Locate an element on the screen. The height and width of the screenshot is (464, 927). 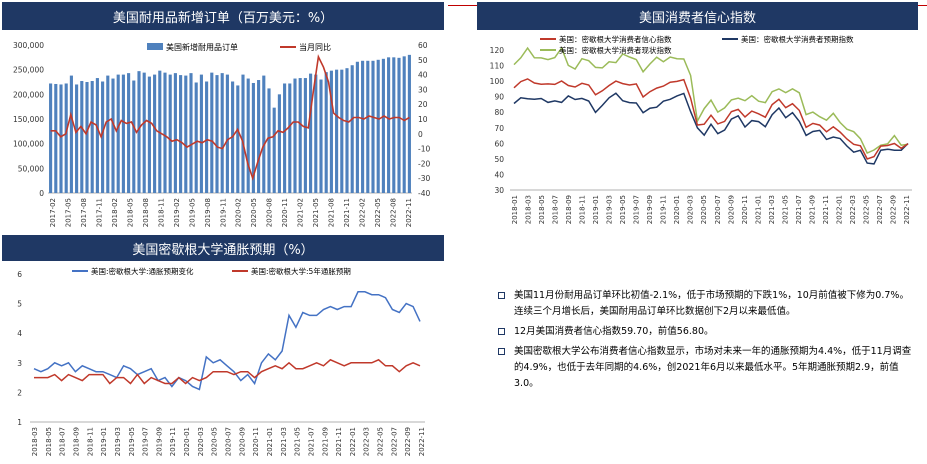
legend-label: 美国新增耐用品订单 is located at coordinates (202, 47).